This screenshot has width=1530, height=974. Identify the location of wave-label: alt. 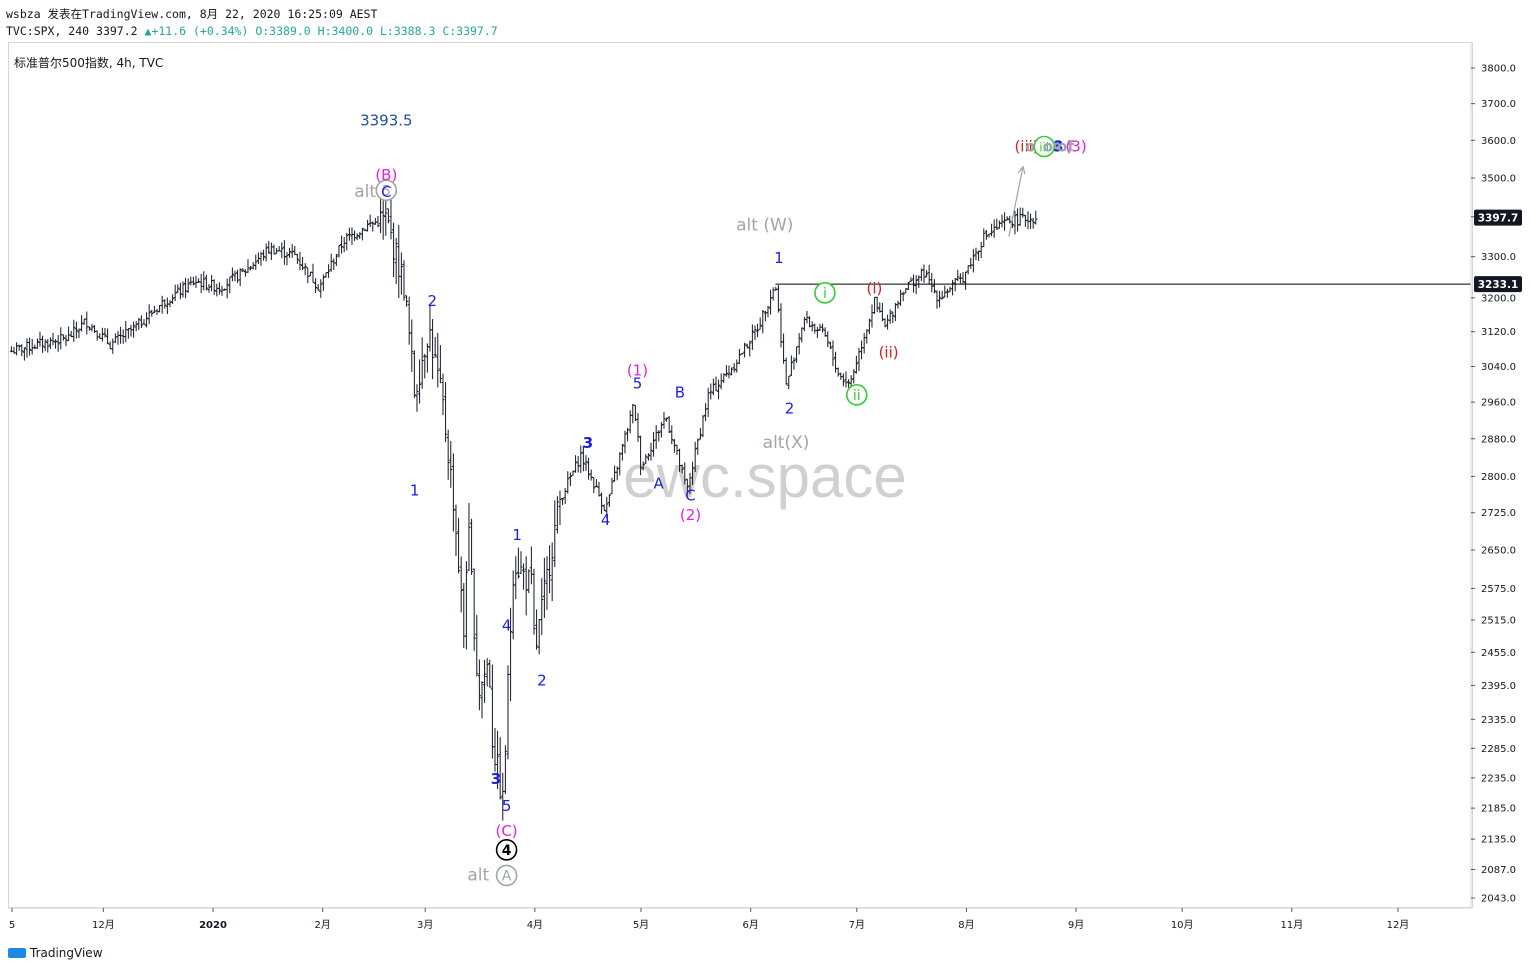
(365, 192).